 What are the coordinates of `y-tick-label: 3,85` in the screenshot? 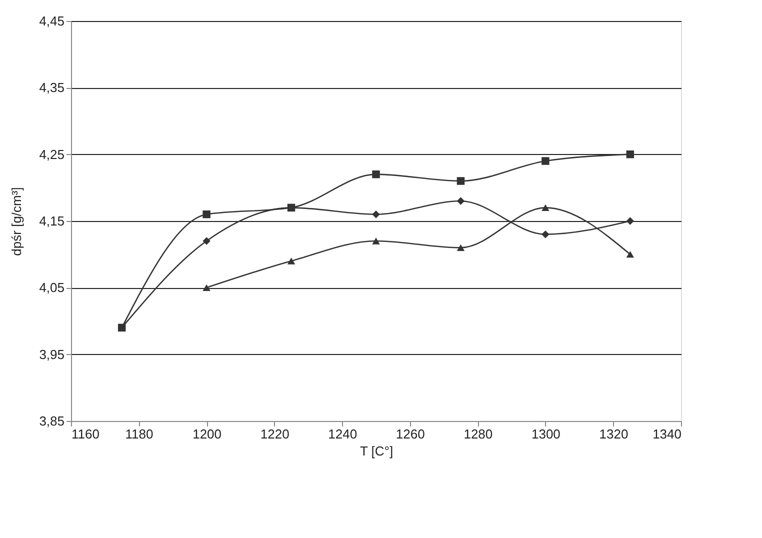 It's located at (51, 421).